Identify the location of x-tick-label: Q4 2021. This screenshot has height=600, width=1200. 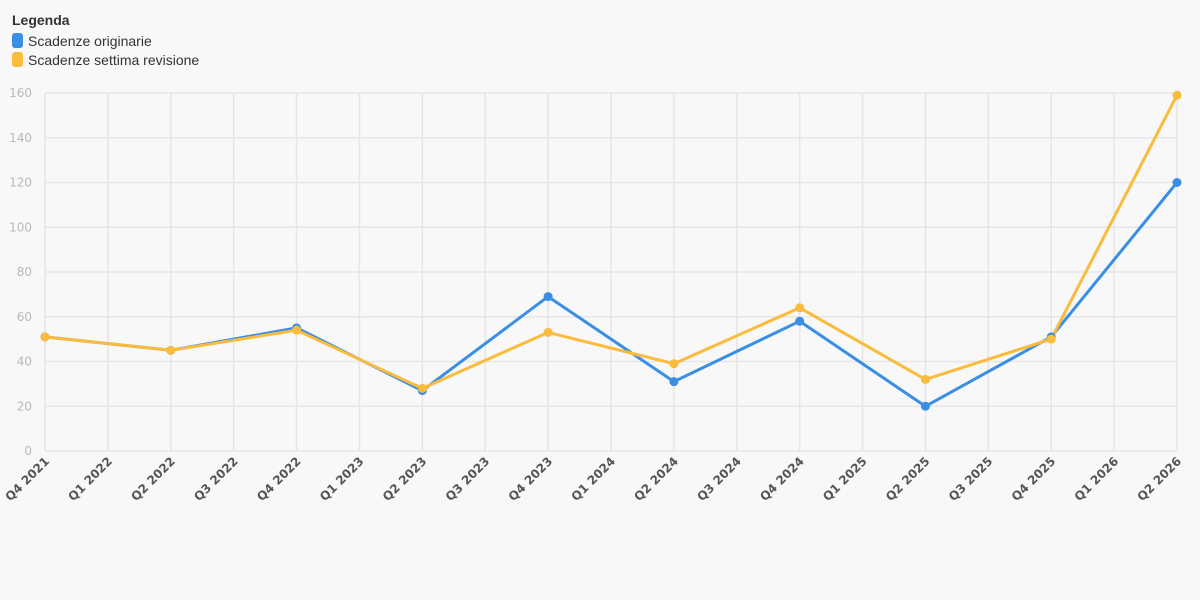
(28, 479).